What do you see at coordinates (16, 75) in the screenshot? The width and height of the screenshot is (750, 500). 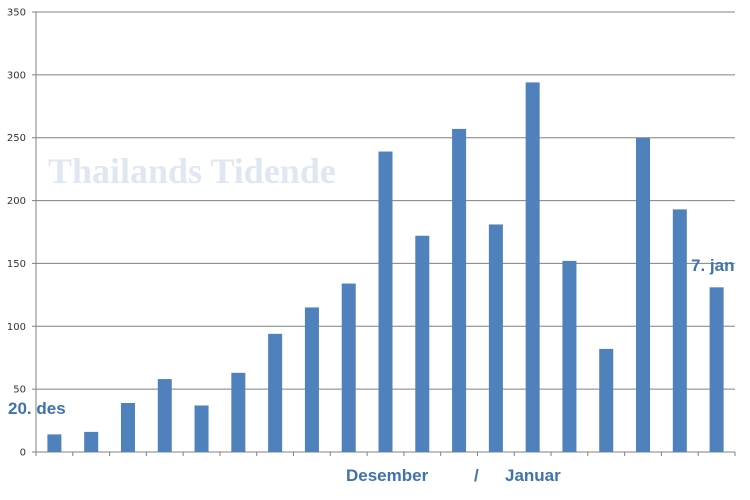 I see `y-tick-label: 300` at bounding box center [16, 75].